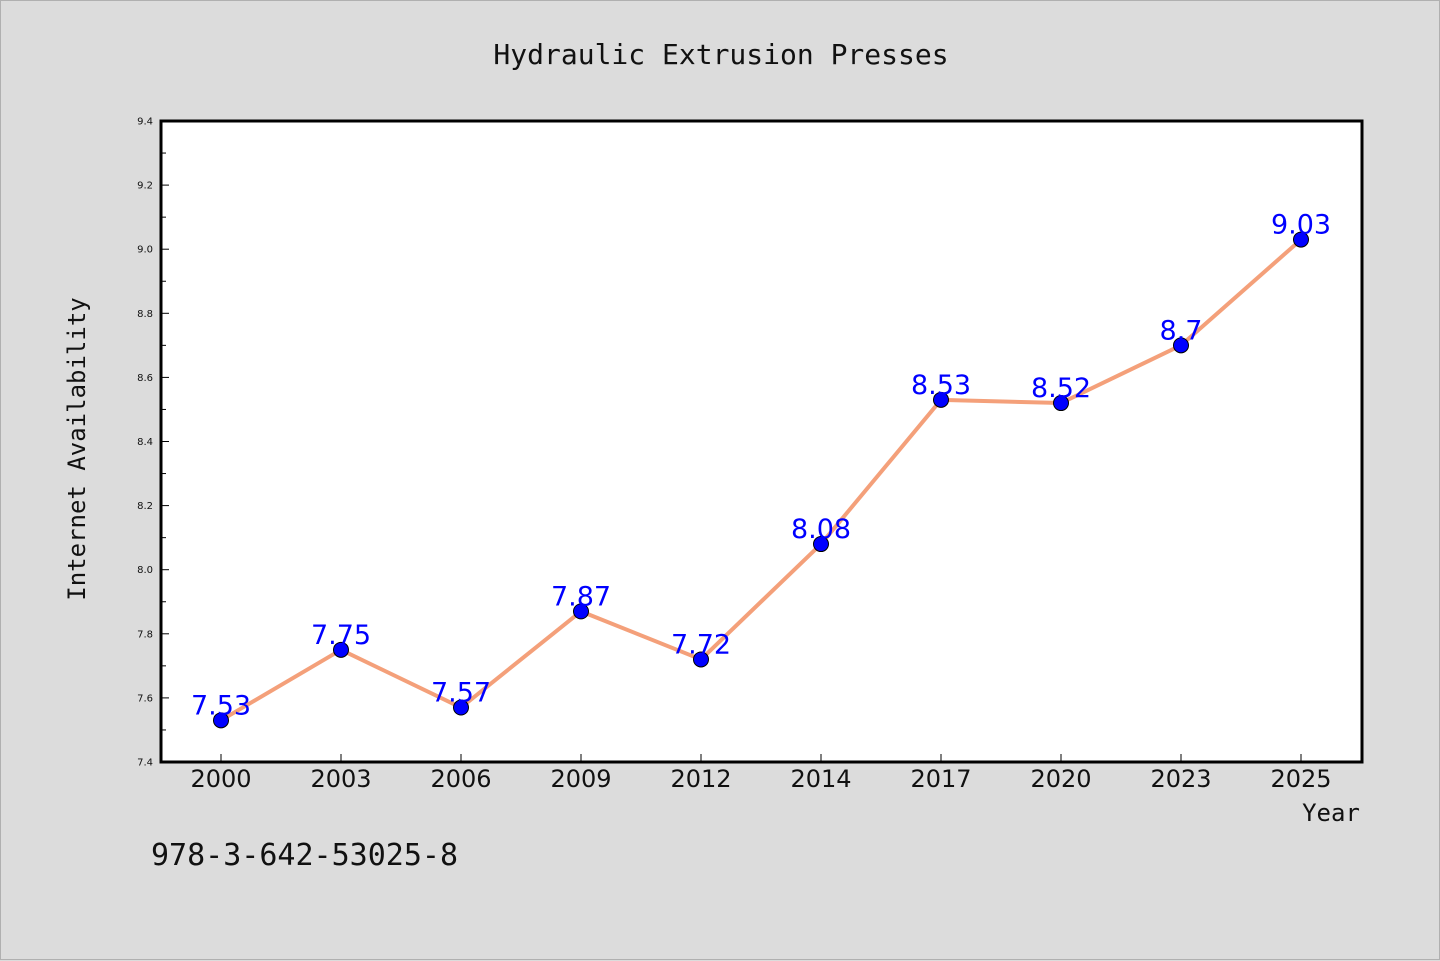  What do you see at coordinates (145, 122) in the screenshot?
I see `y-tick-label: 9.4` at bounding box center [145, 122].